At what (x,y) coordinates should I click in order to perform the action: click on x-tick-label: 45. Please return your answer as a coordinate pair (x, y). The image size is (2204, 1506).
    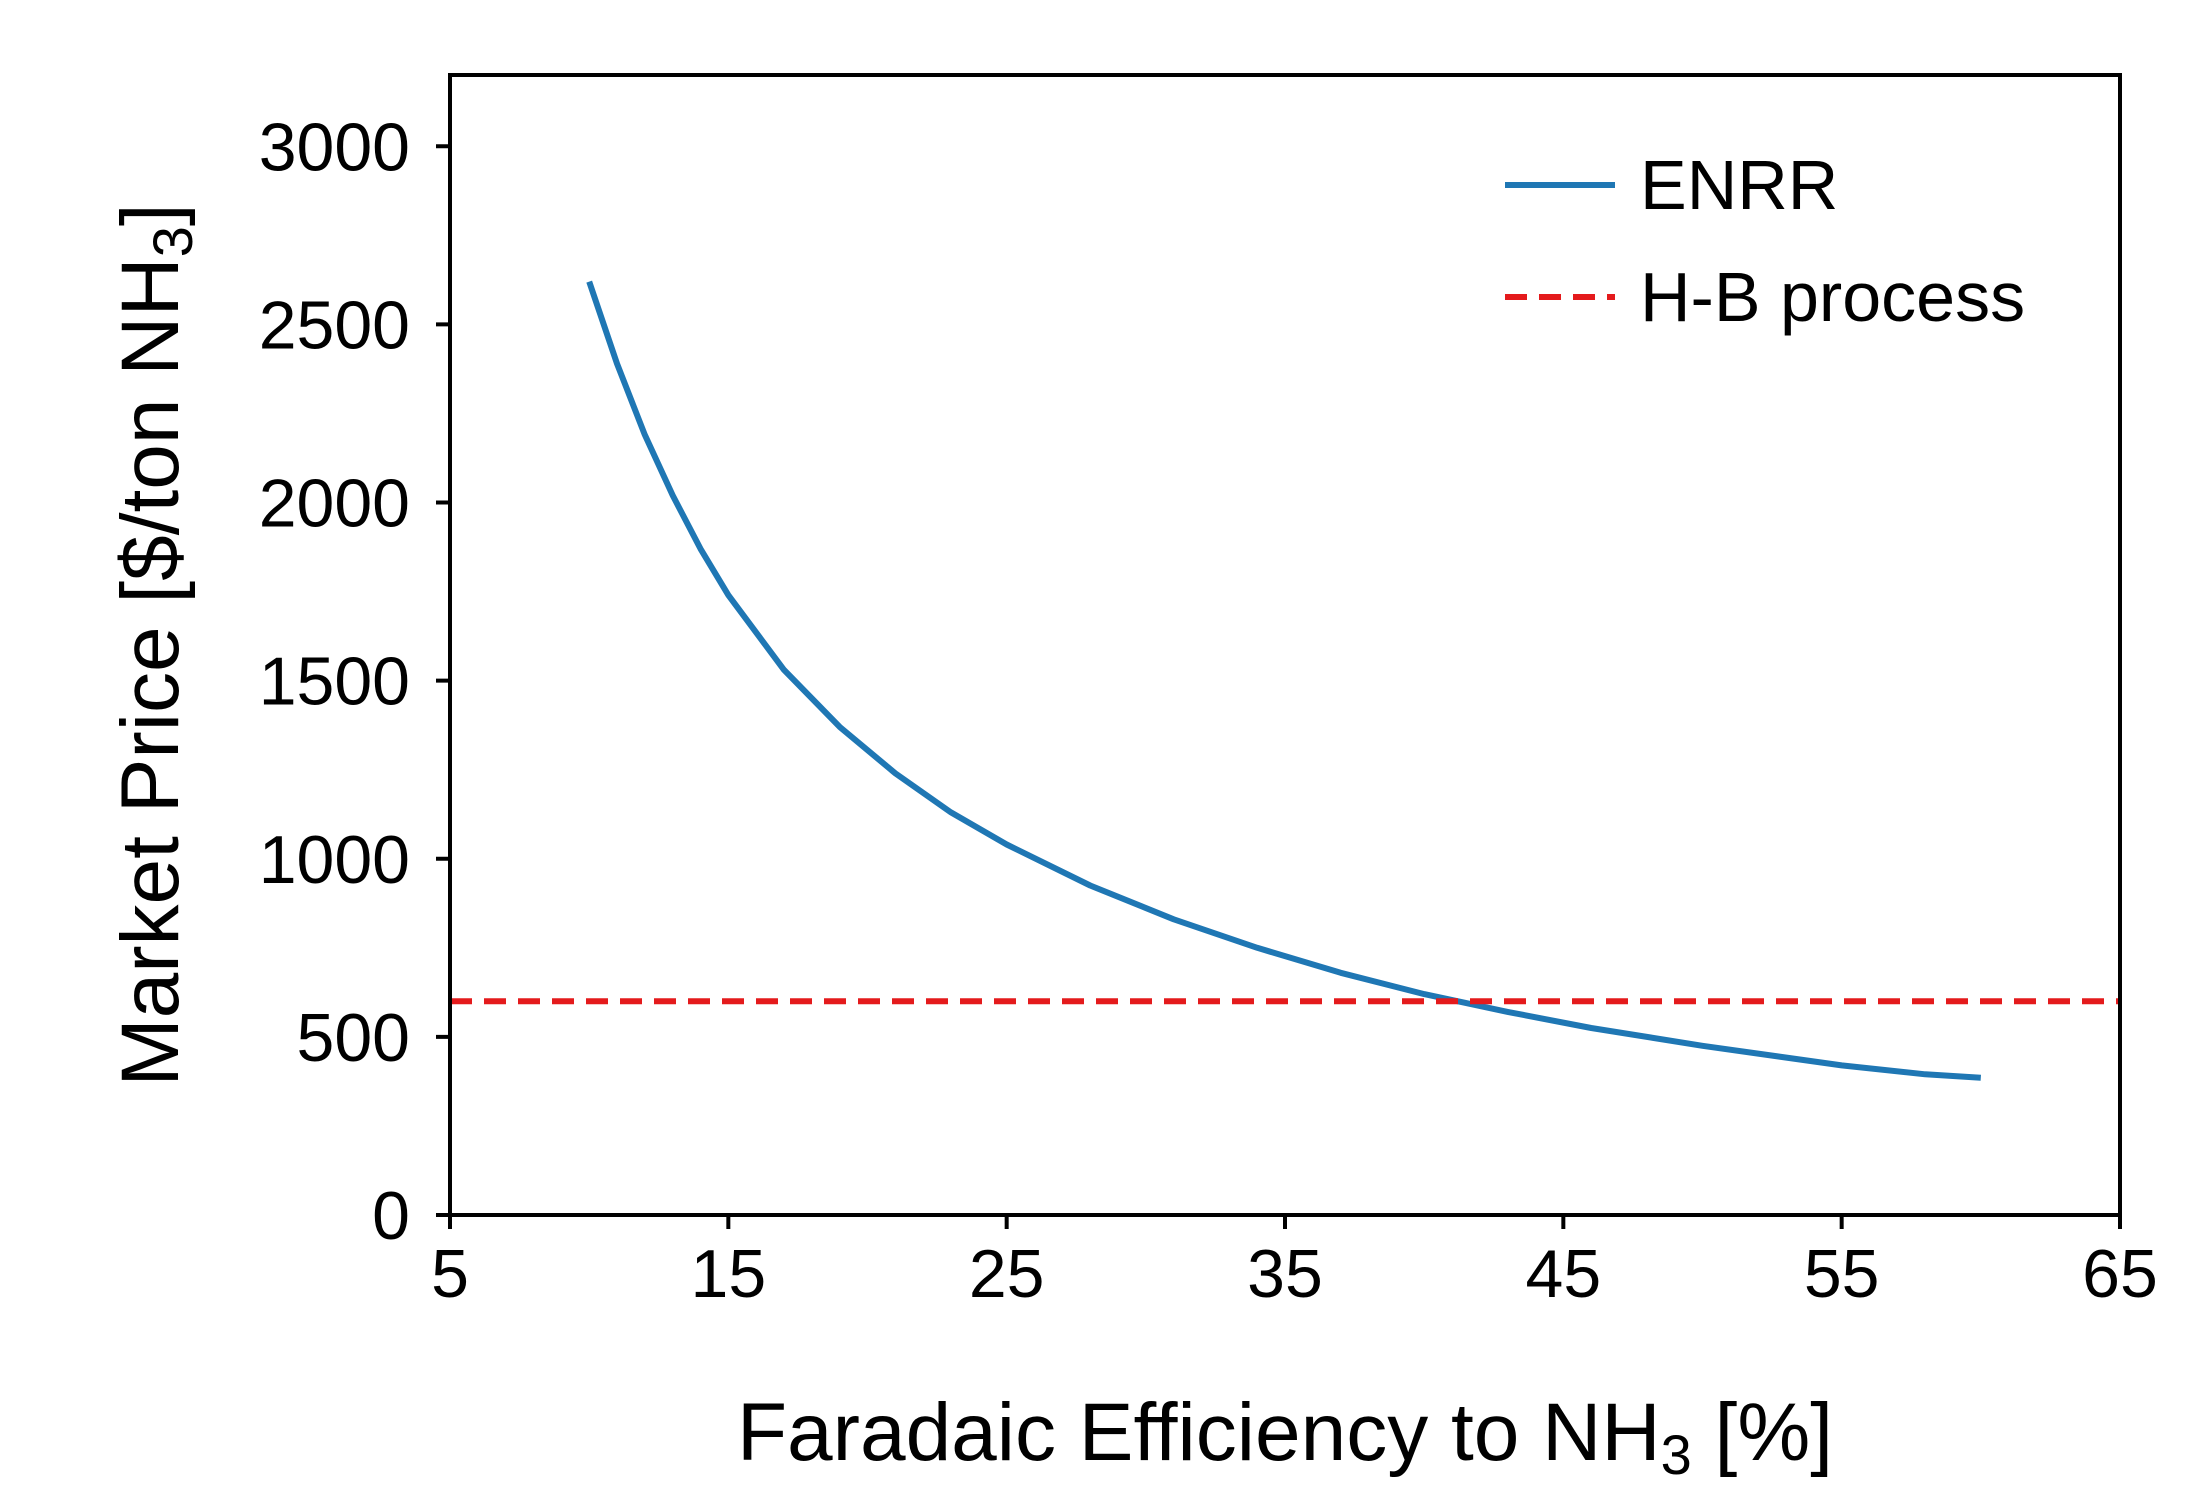
    Looking at the image, I should click on (1564, 1274).